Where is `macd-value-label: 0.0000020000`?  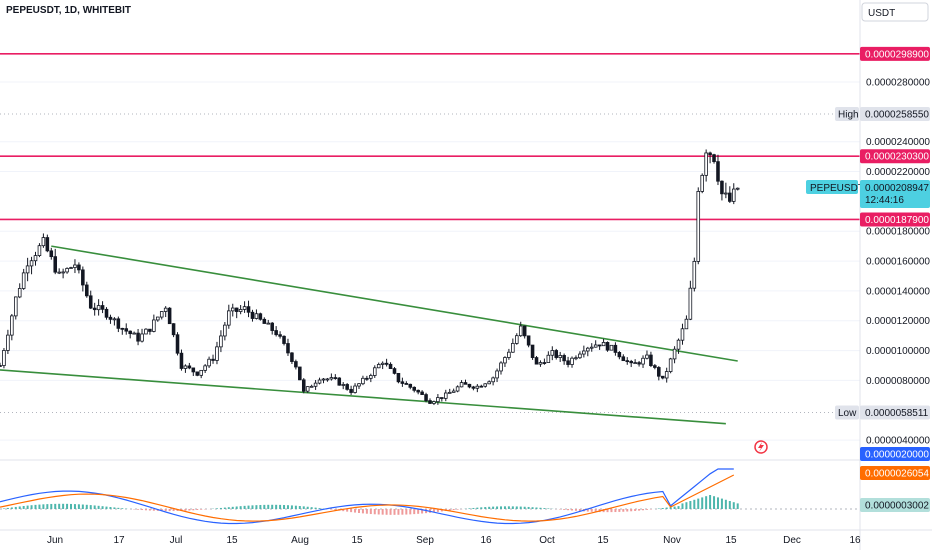 macd-value-label: 0.0000020000 is located at coordinates (897, 455).